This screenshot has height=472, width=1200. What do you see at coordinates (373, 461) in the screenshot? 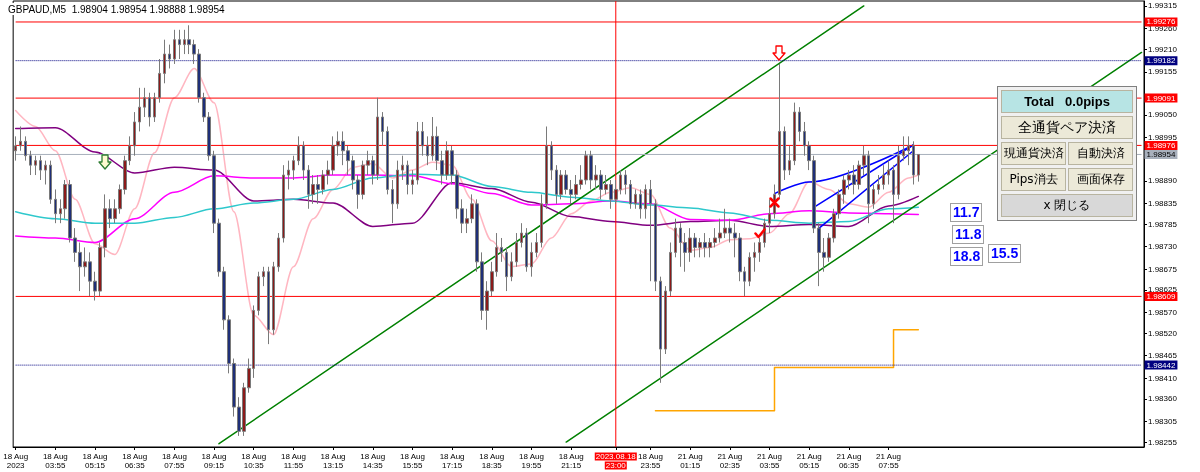
I see `x-tick-label: 18 Aug 14:35` at bounding box center [373, 461].